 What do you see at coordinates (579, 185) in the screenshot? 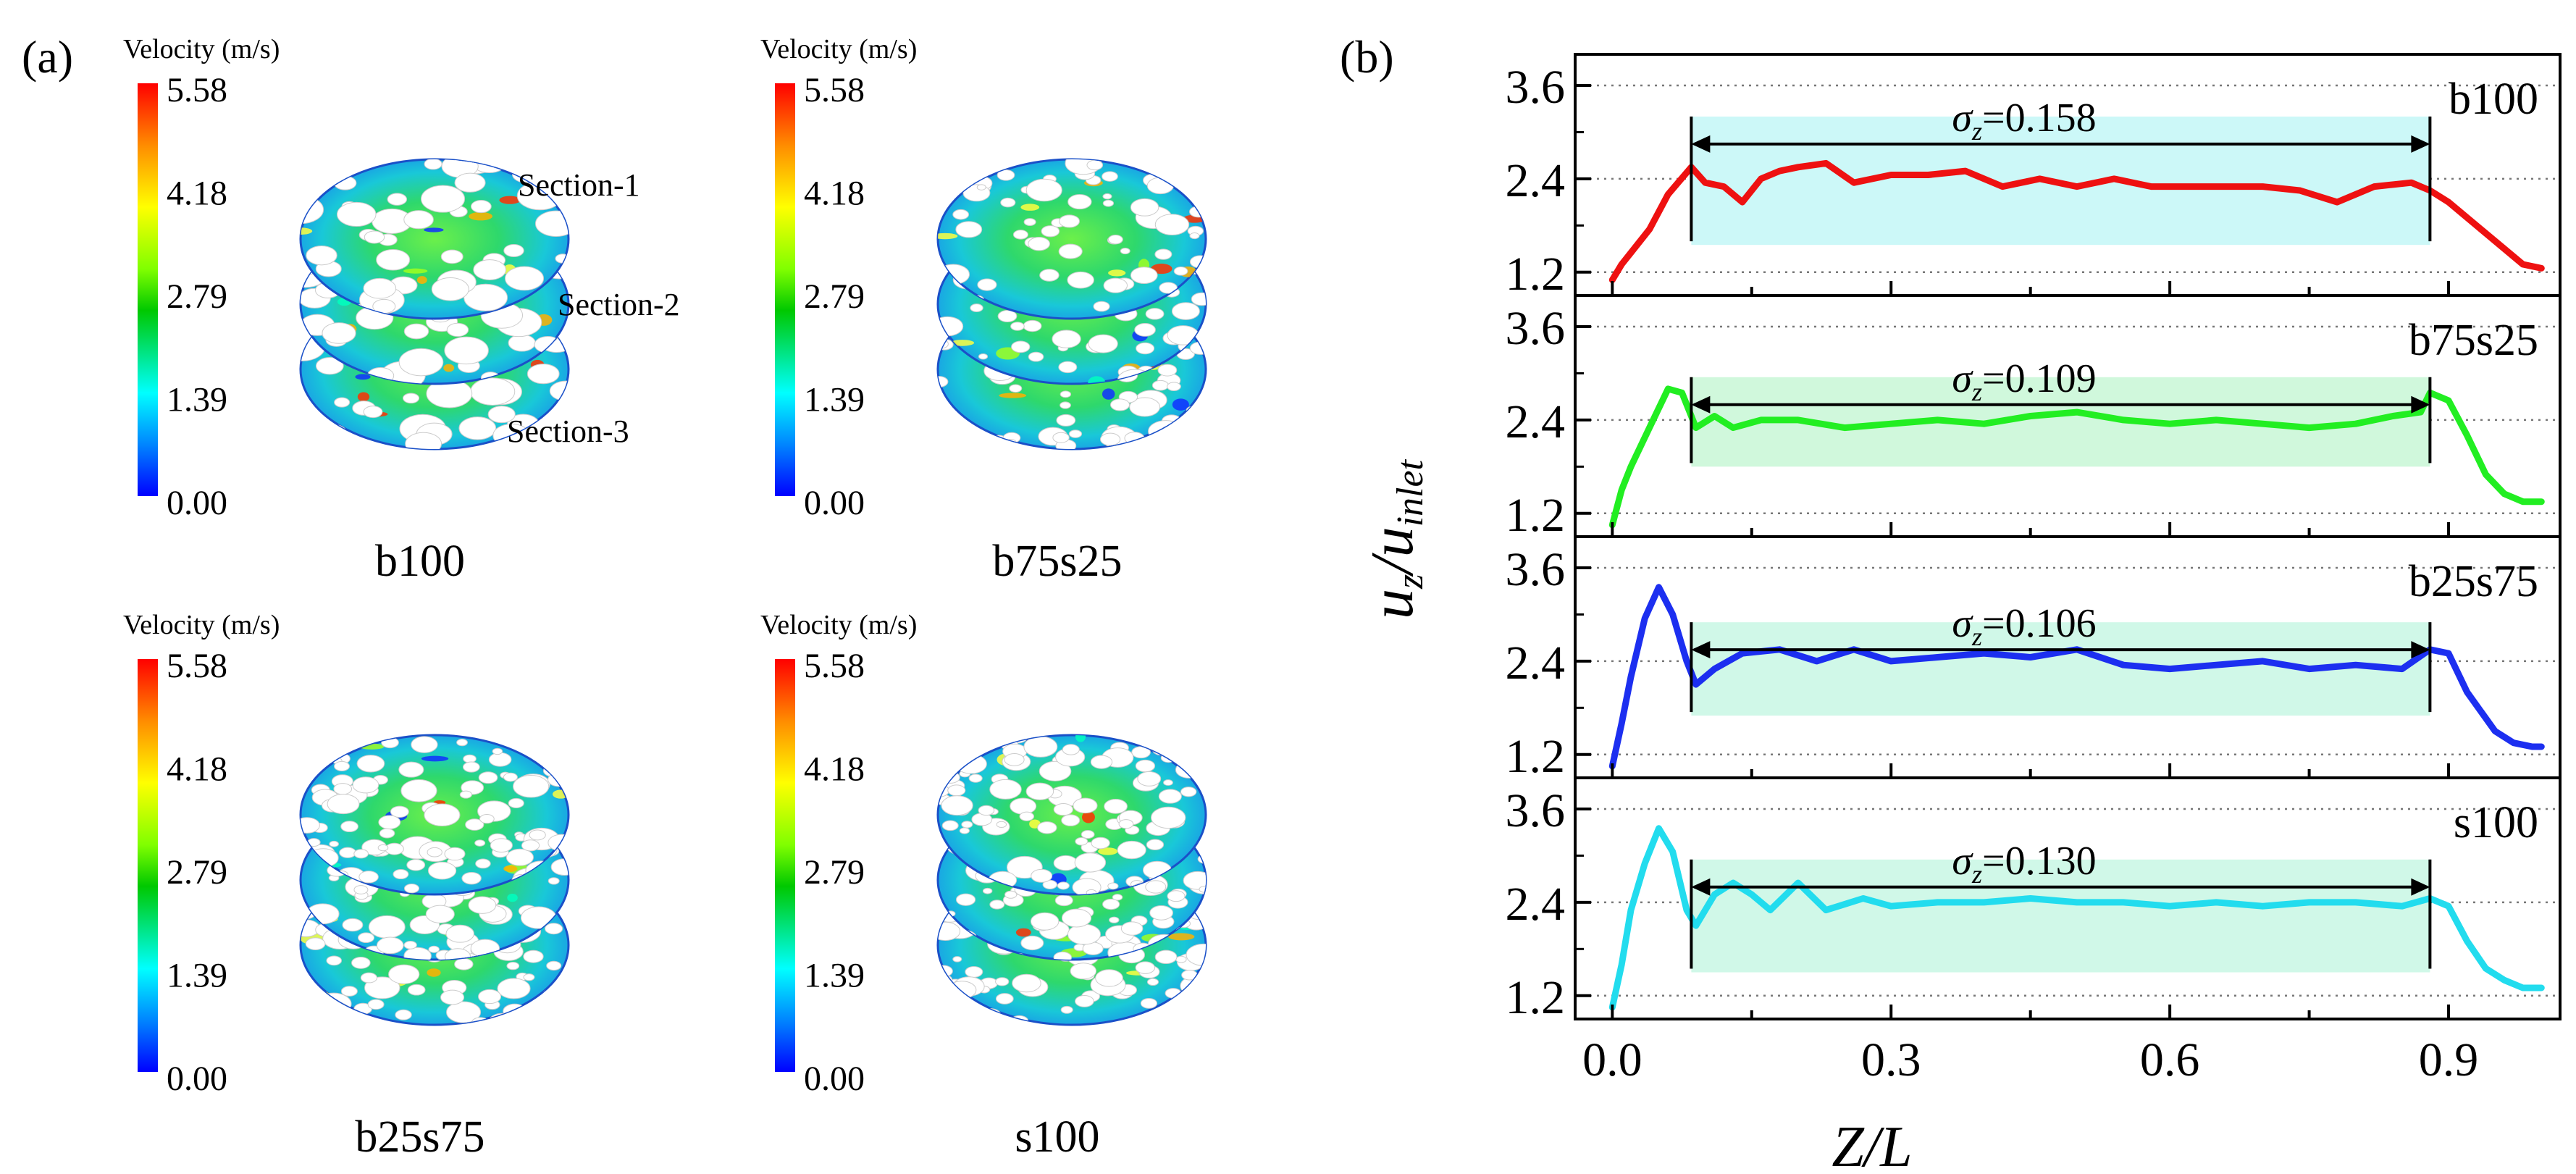
I see `section-label-1: Section-1` at bounding box center [579, 185].